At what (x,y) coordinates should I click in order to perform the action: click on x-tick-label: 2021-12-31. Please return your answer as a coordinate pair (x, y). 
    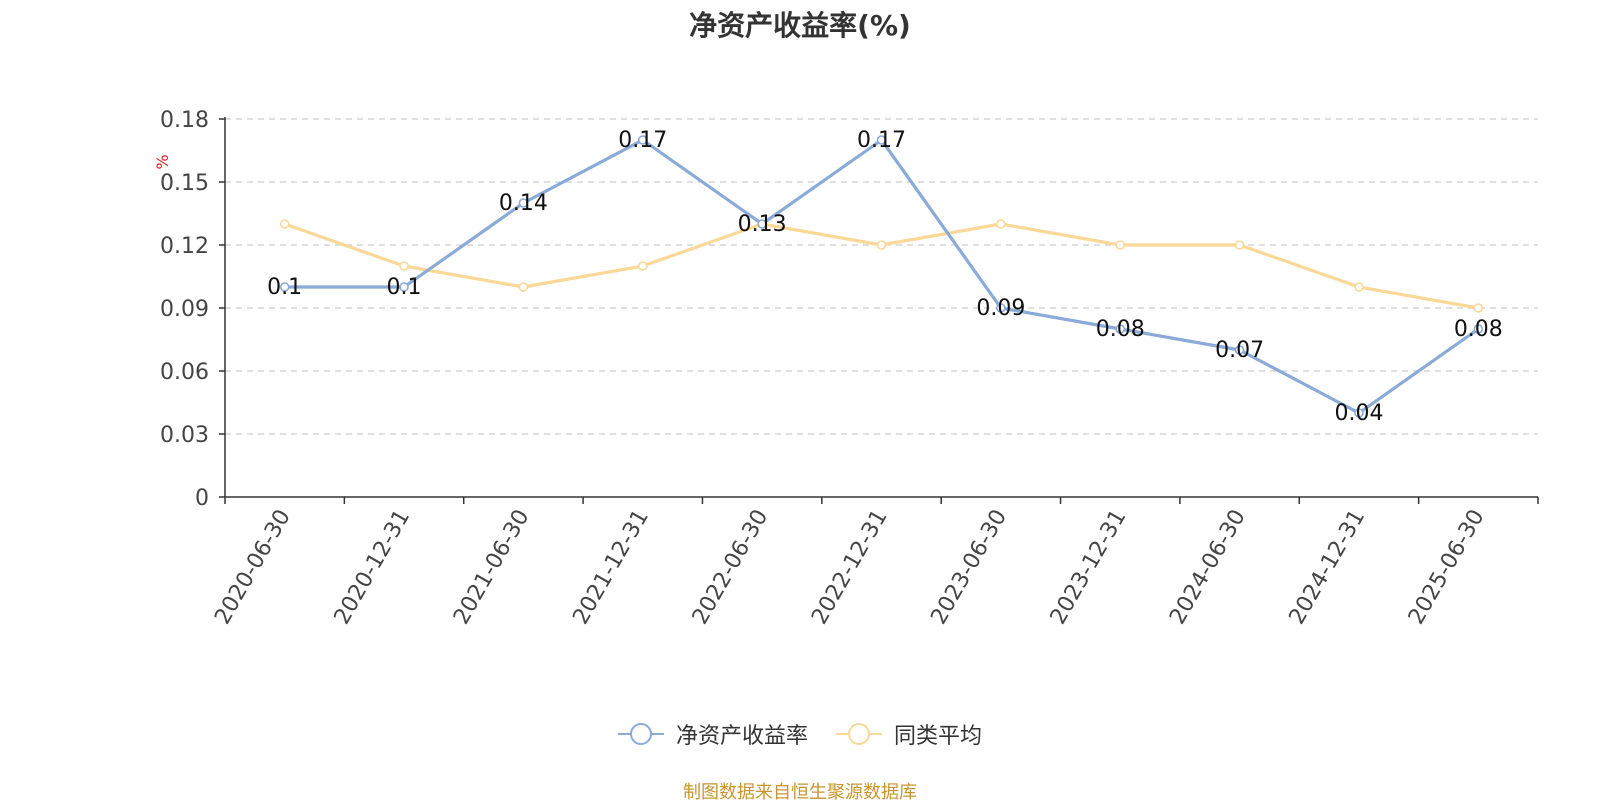
    Looking at the image, I should click on (611, 567).